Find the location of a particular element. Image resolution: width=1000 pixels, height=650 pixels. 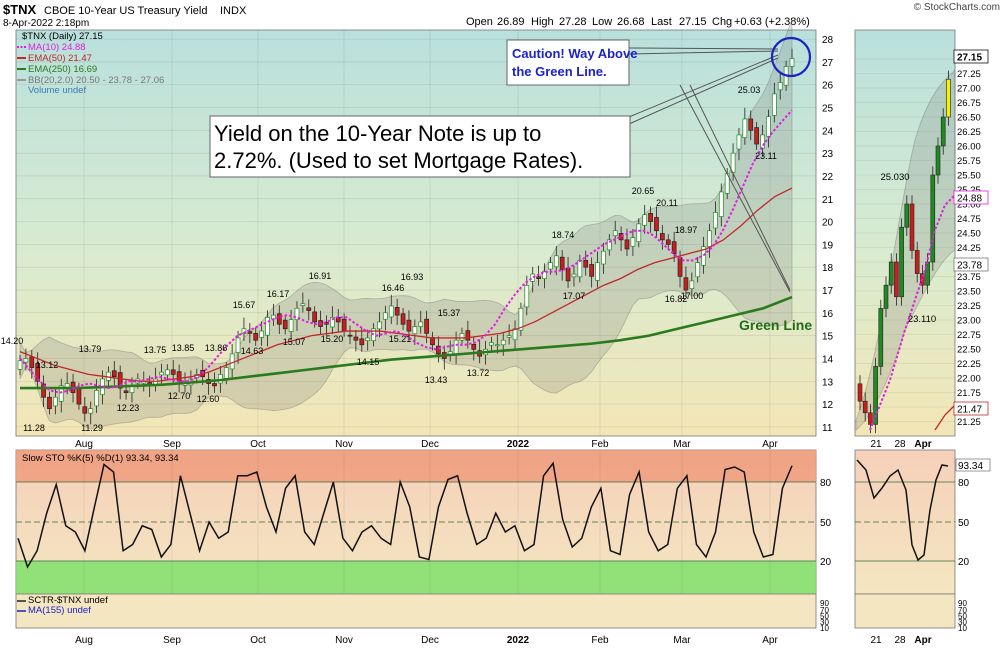

x-month-label-bottom: Sep is located at coordinates (172, 640).